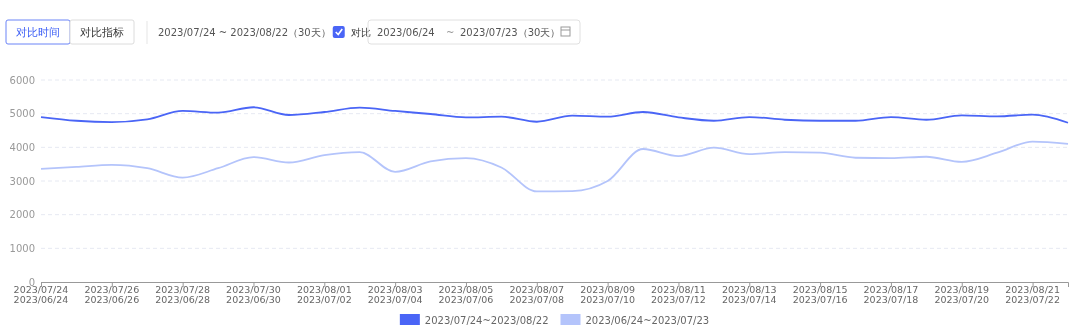 The image size is (1080, 329). I want to click on x-tick-label: 2023/07/26 2023/06/26, so click(112, 294).